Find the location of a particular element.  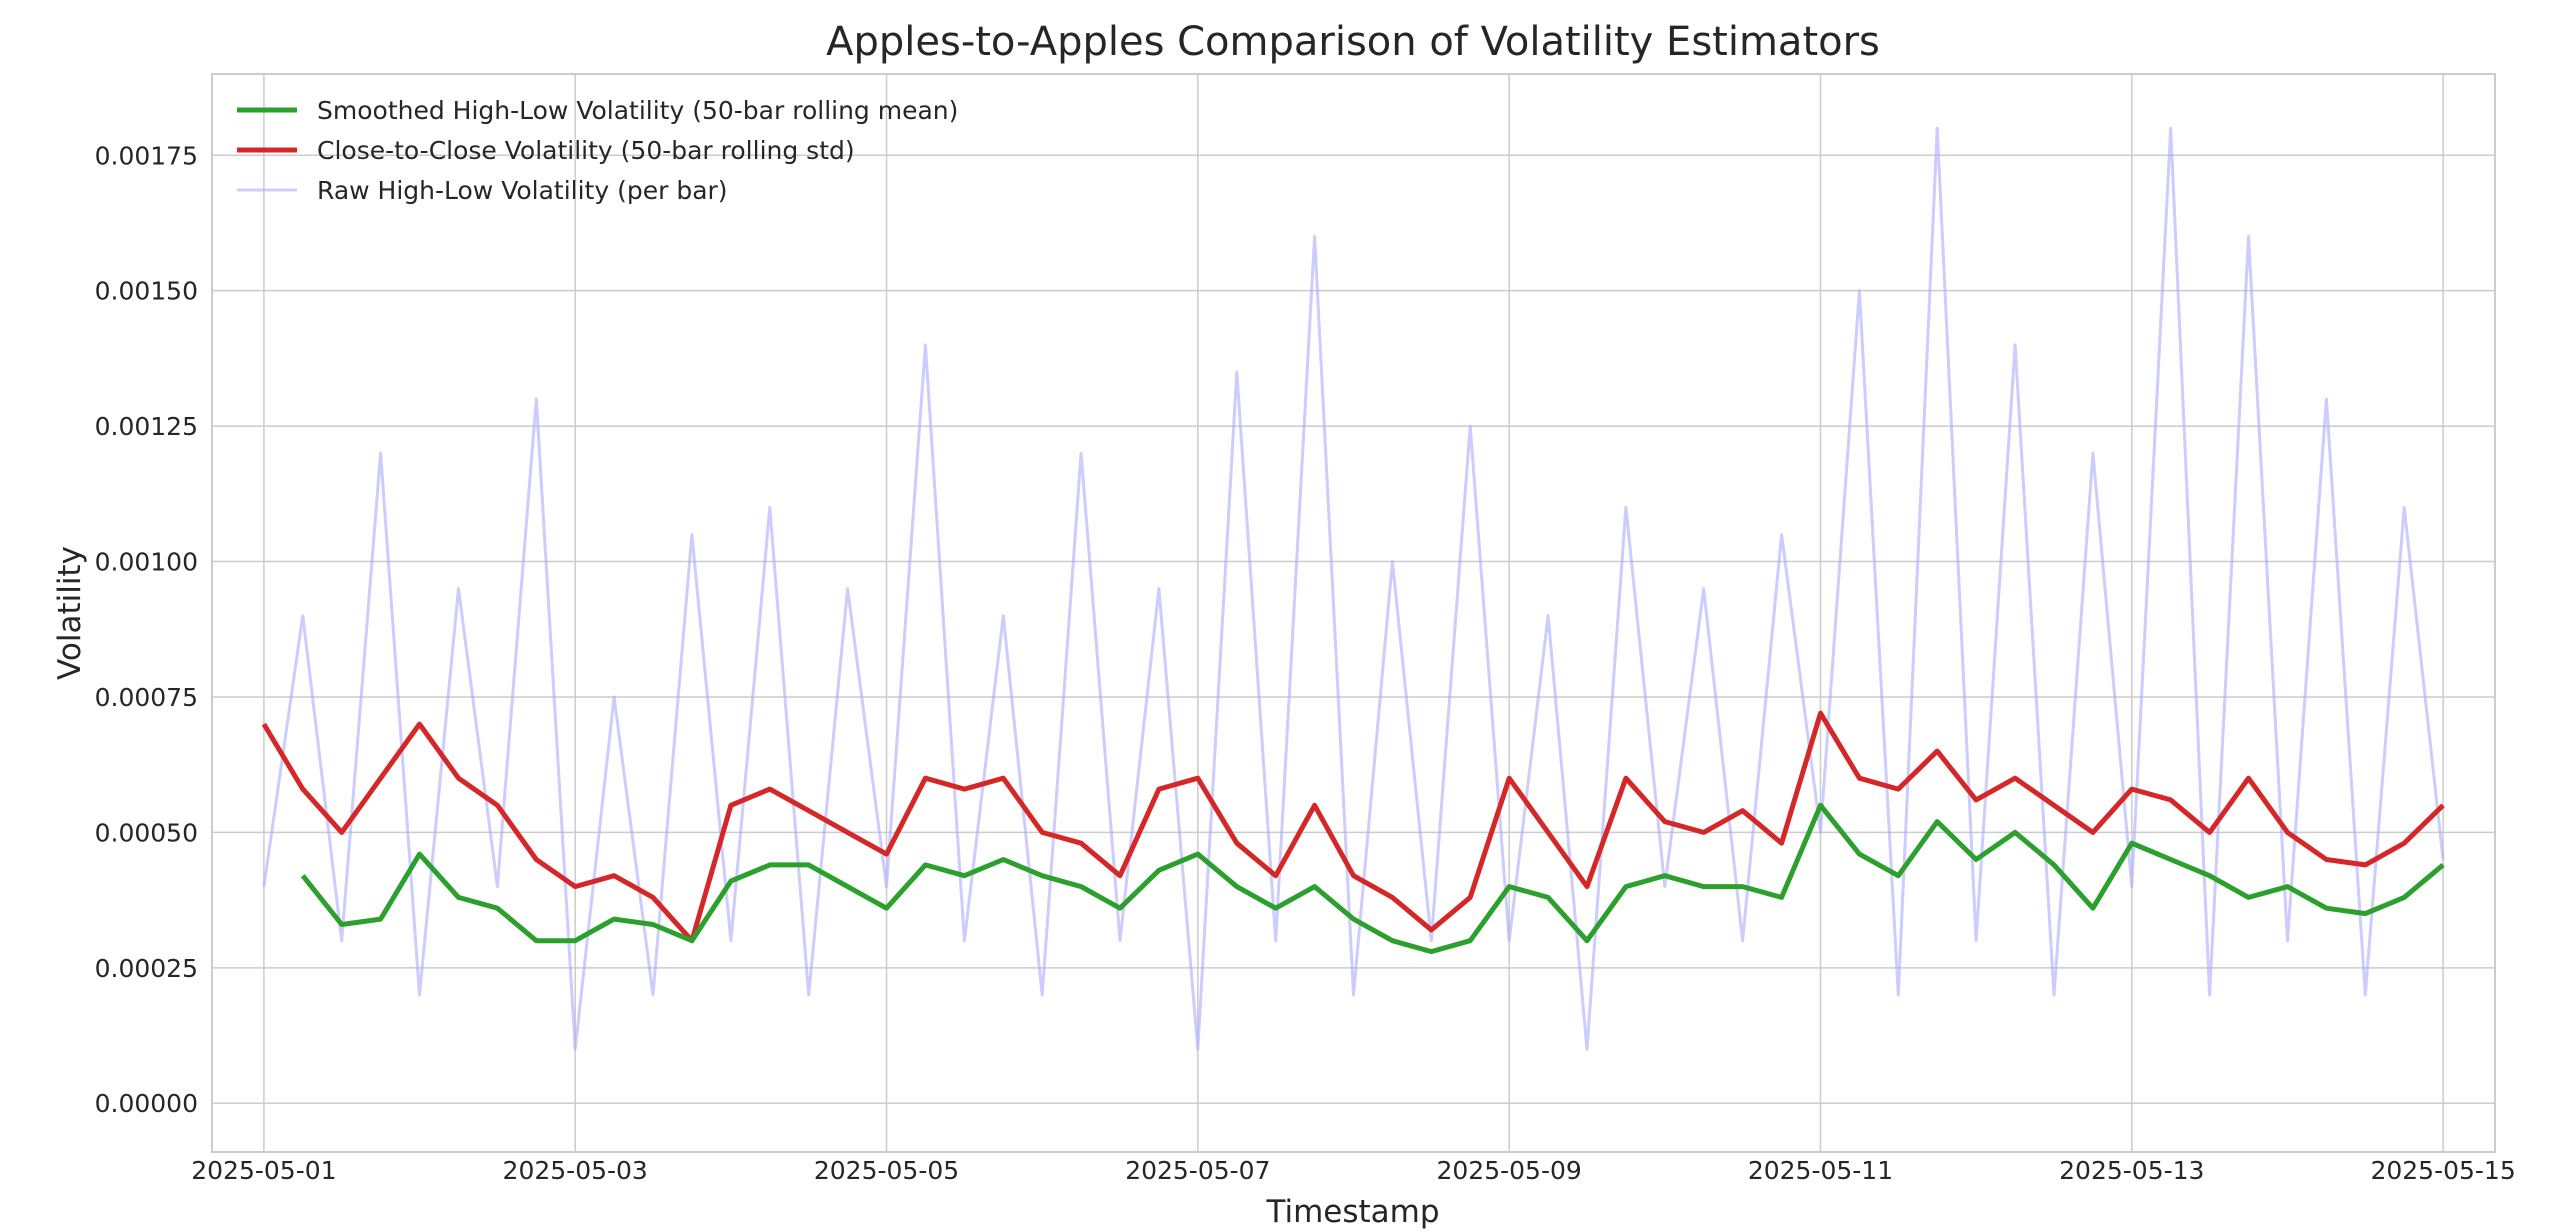

series-line-smoothed-hl is located at coordinates (1372, 878).